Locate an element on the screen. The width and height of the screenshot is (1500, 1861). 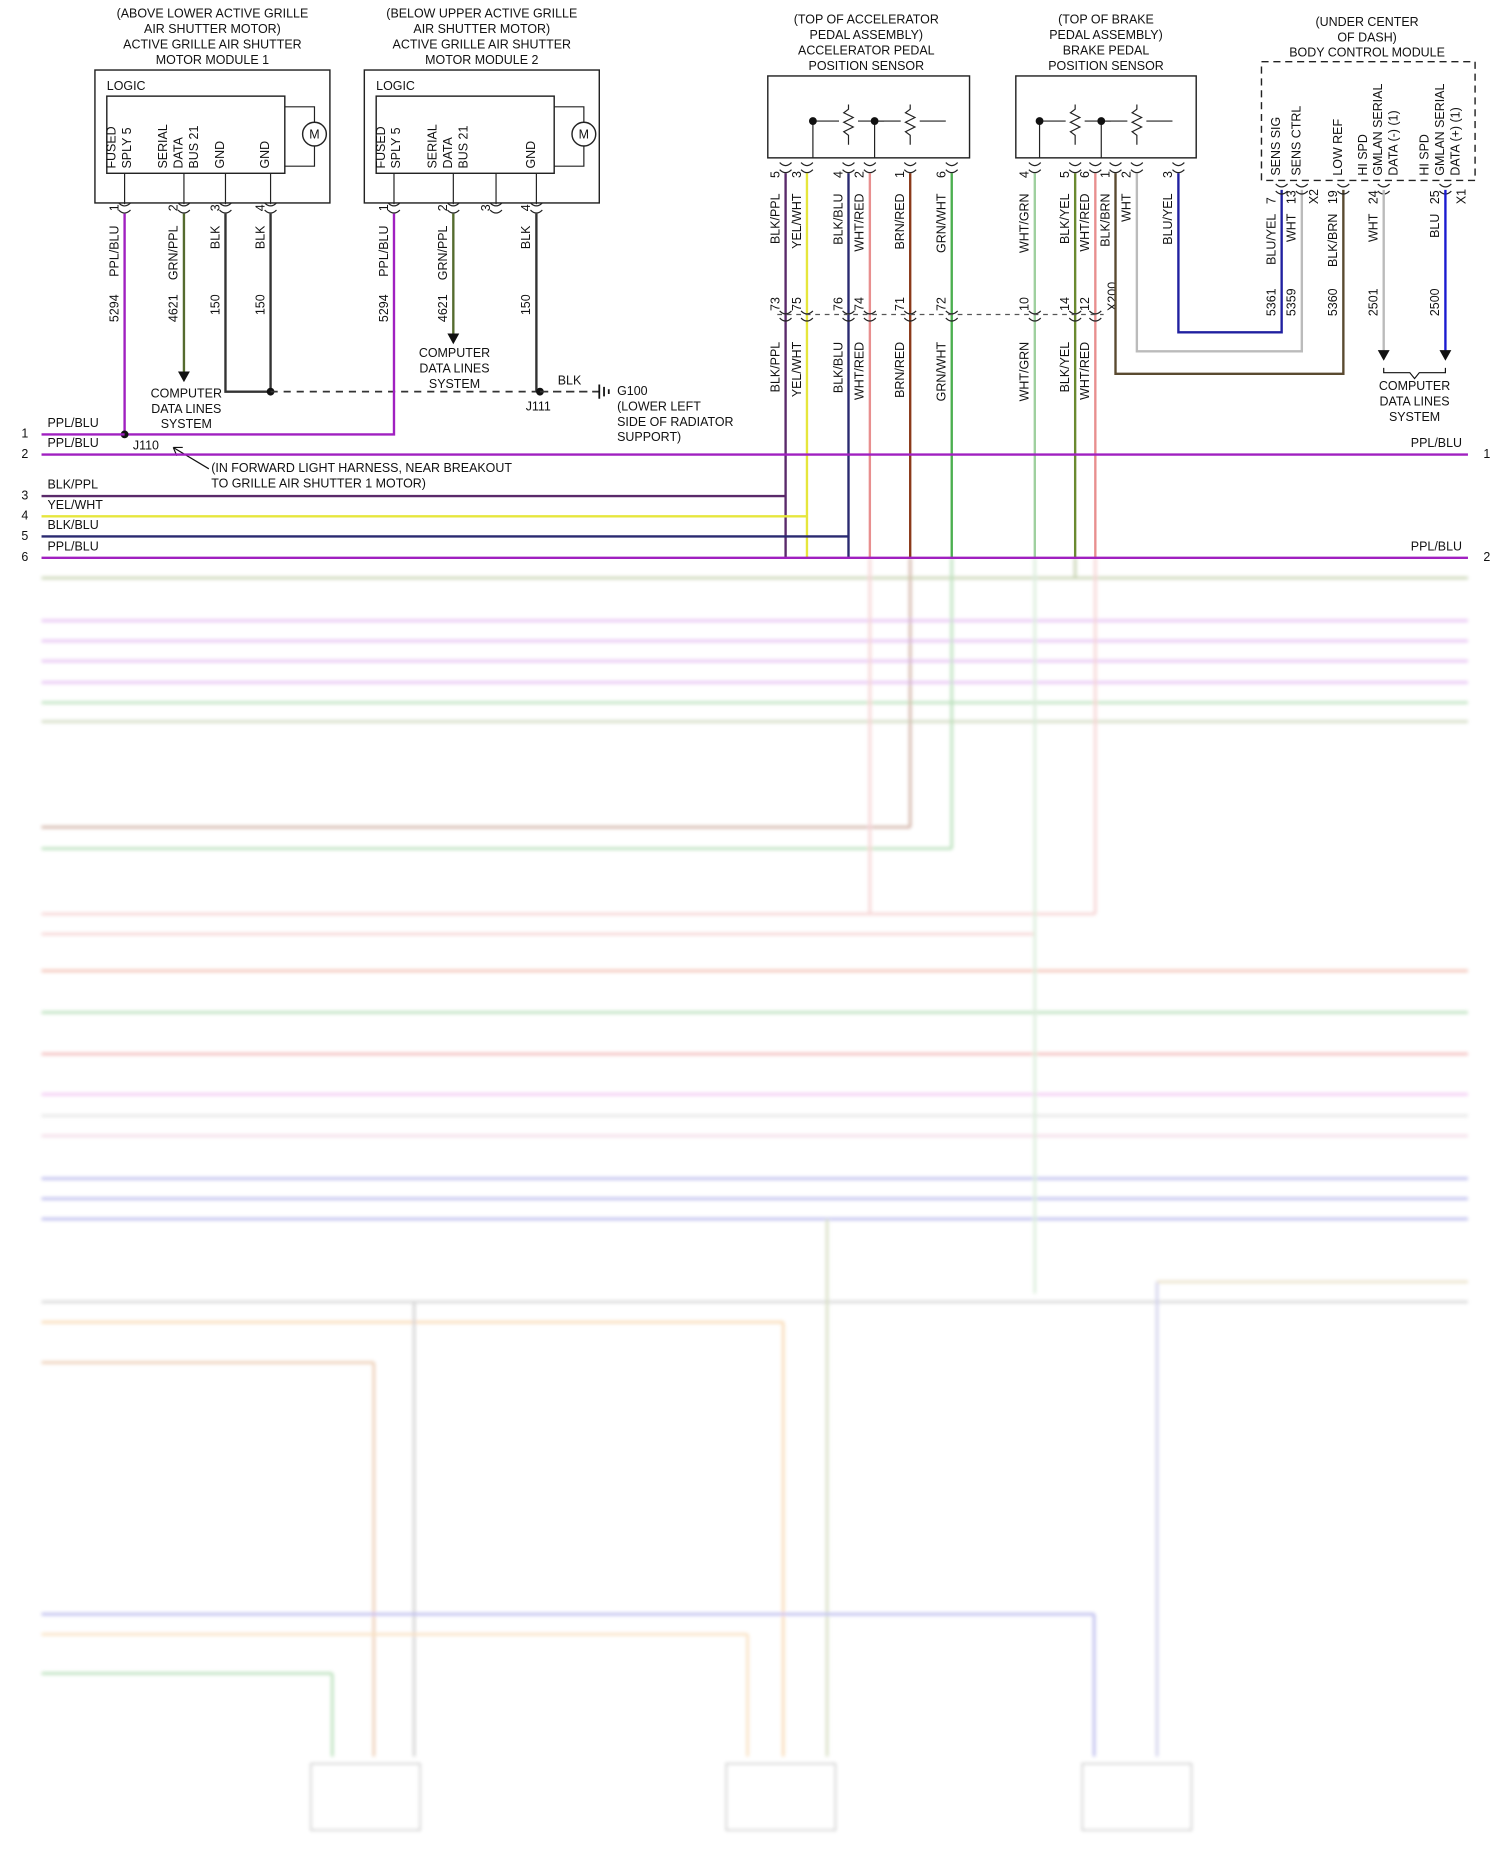
pin-function: SENS CTRL is located at coordinates (1296, 141).